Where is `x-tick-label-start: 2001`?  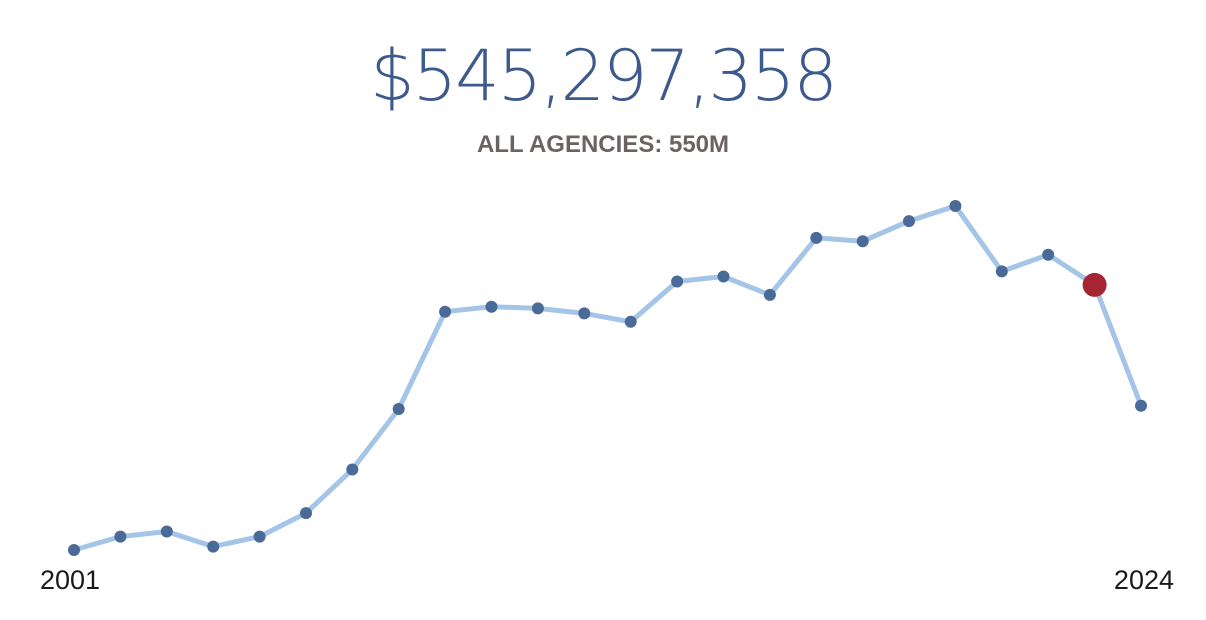 x-tick-label-start: 2001 is located at coordinates (70, 580).